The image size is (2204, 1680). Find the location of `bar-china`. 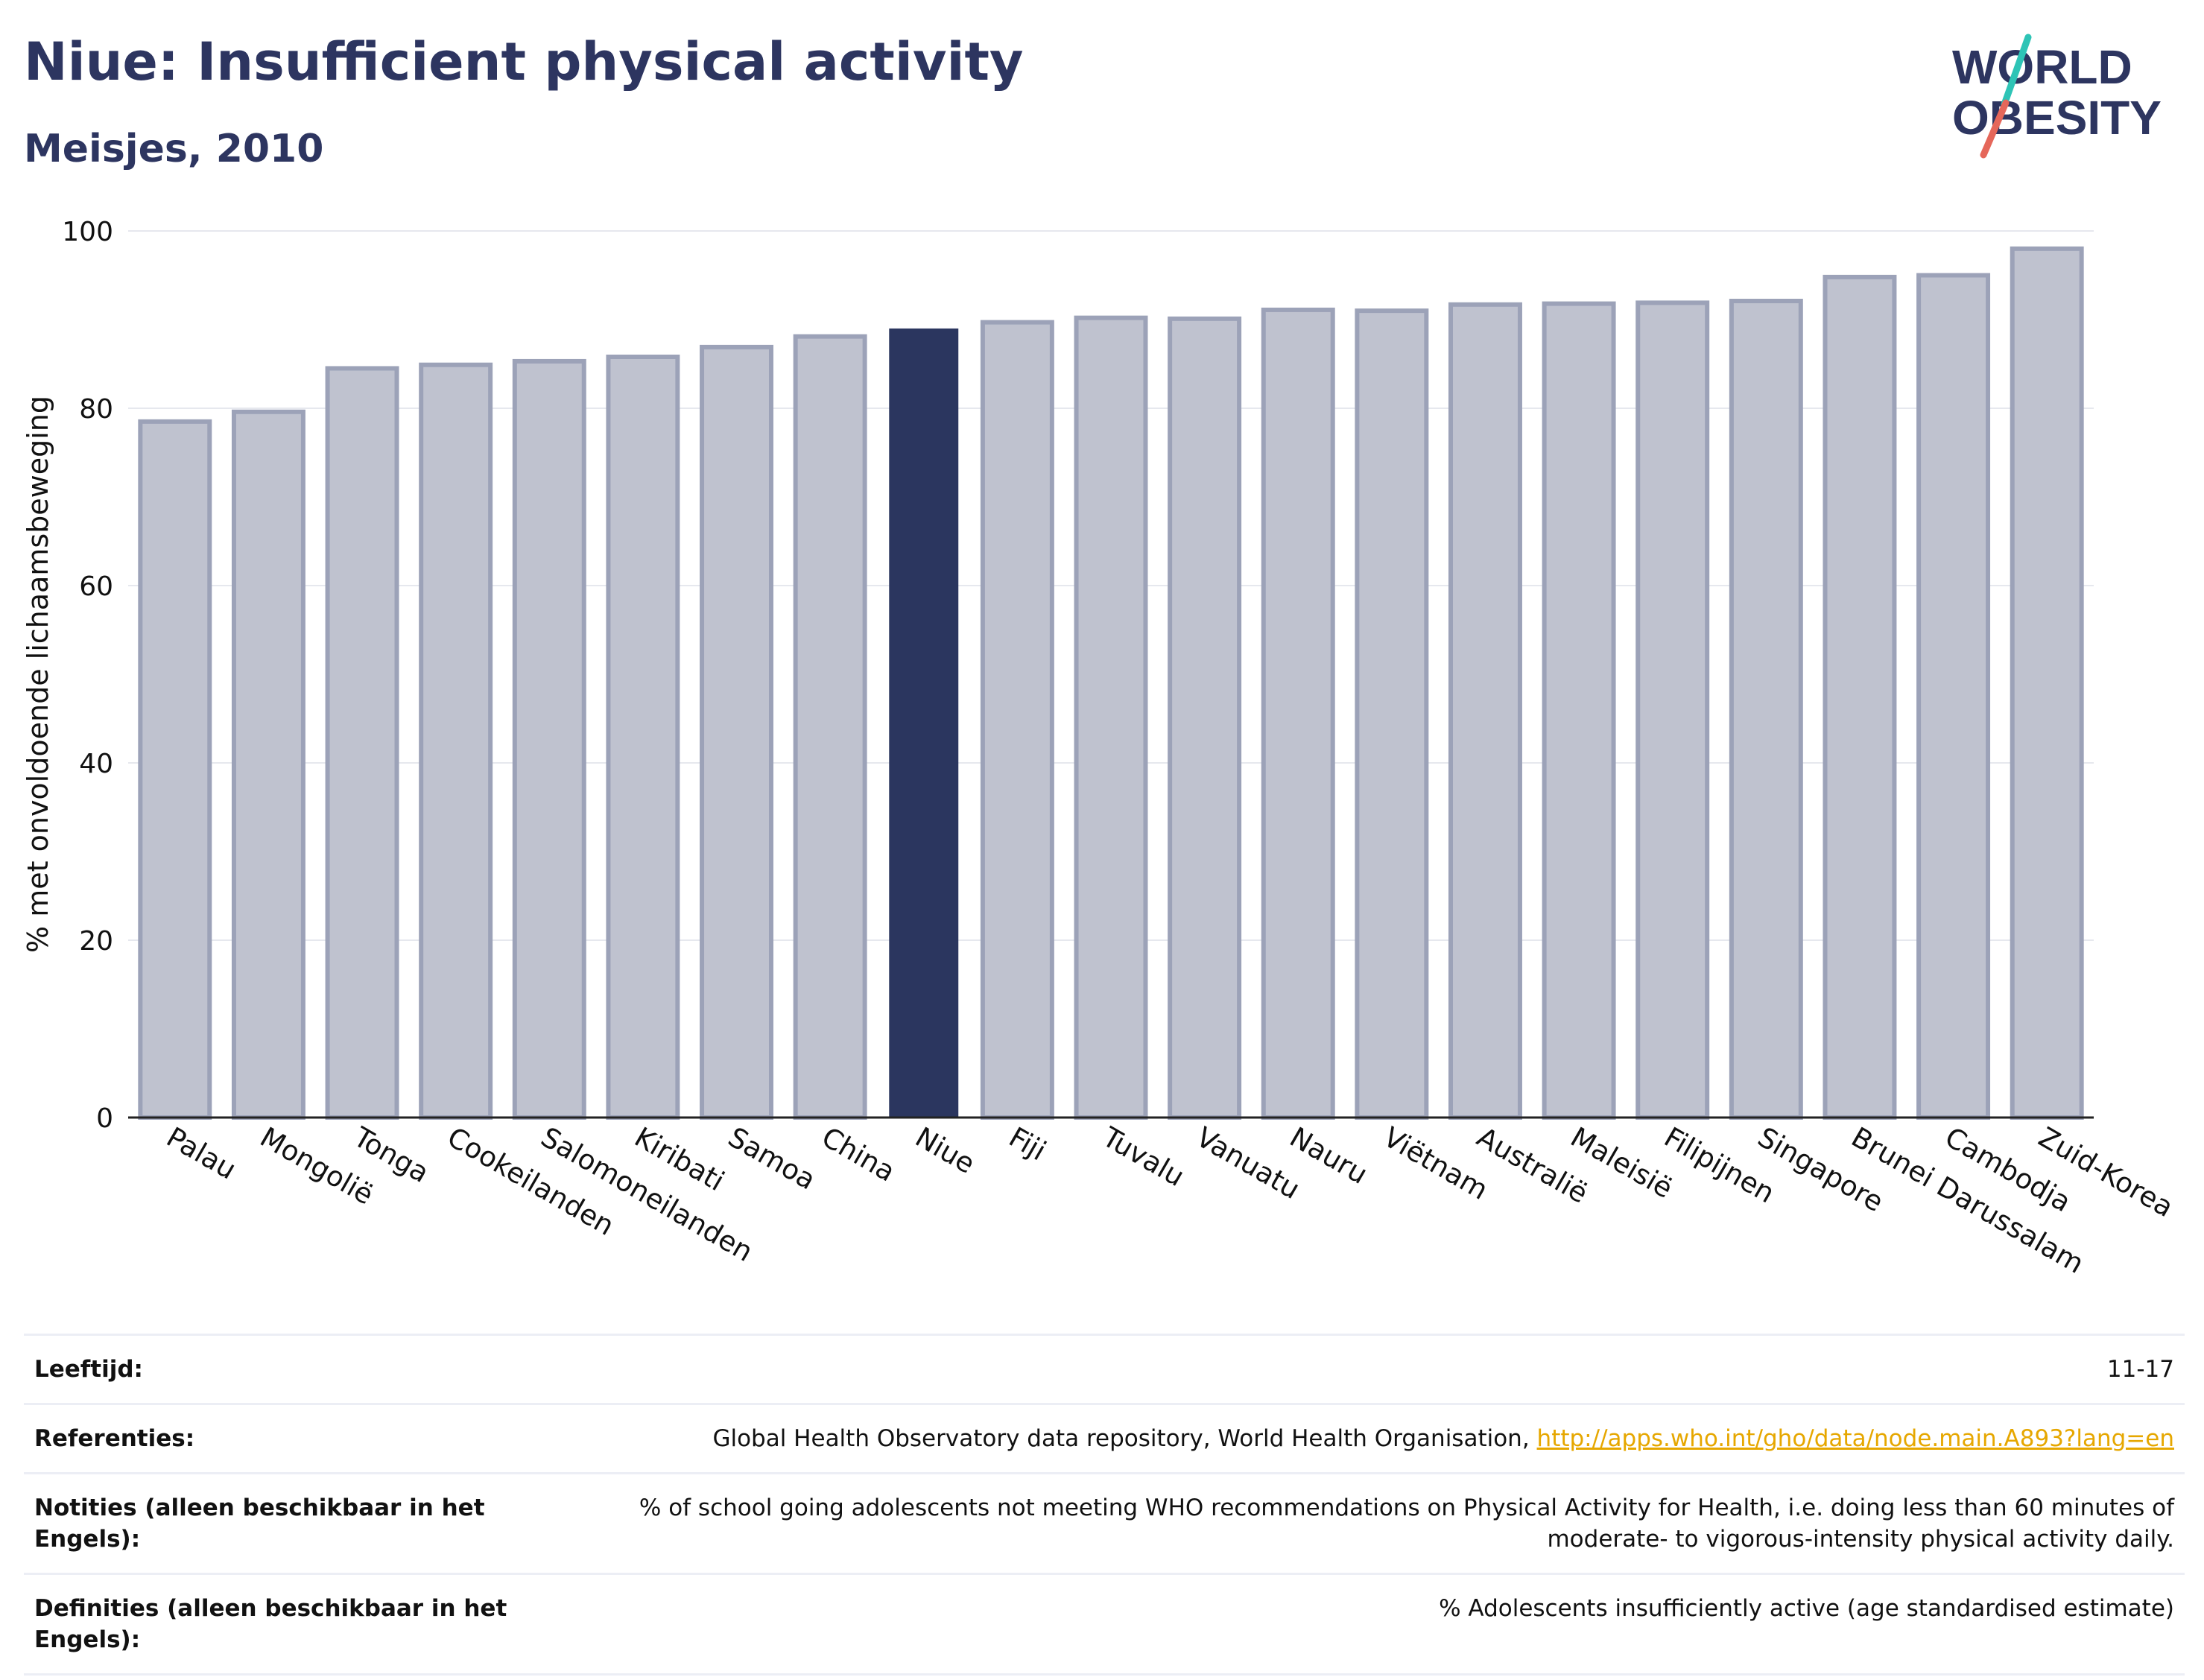

bar-china is located at coordinates (830, 727).